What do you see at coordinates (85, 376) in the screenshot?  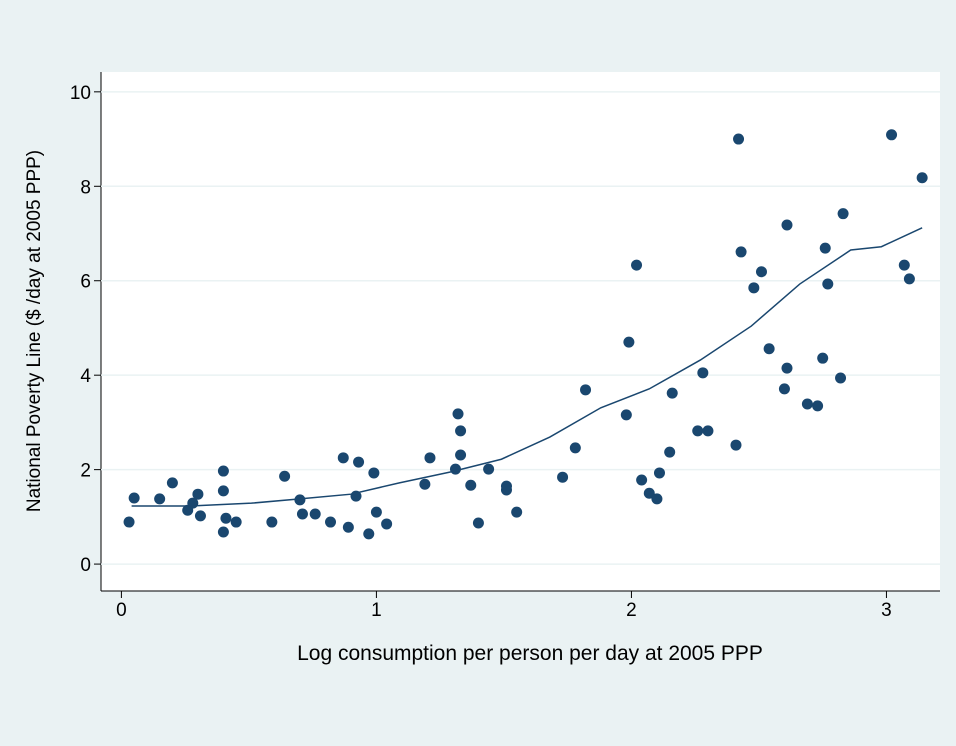 I see `y-tick-label: 4` at bounding box center [85, 376].